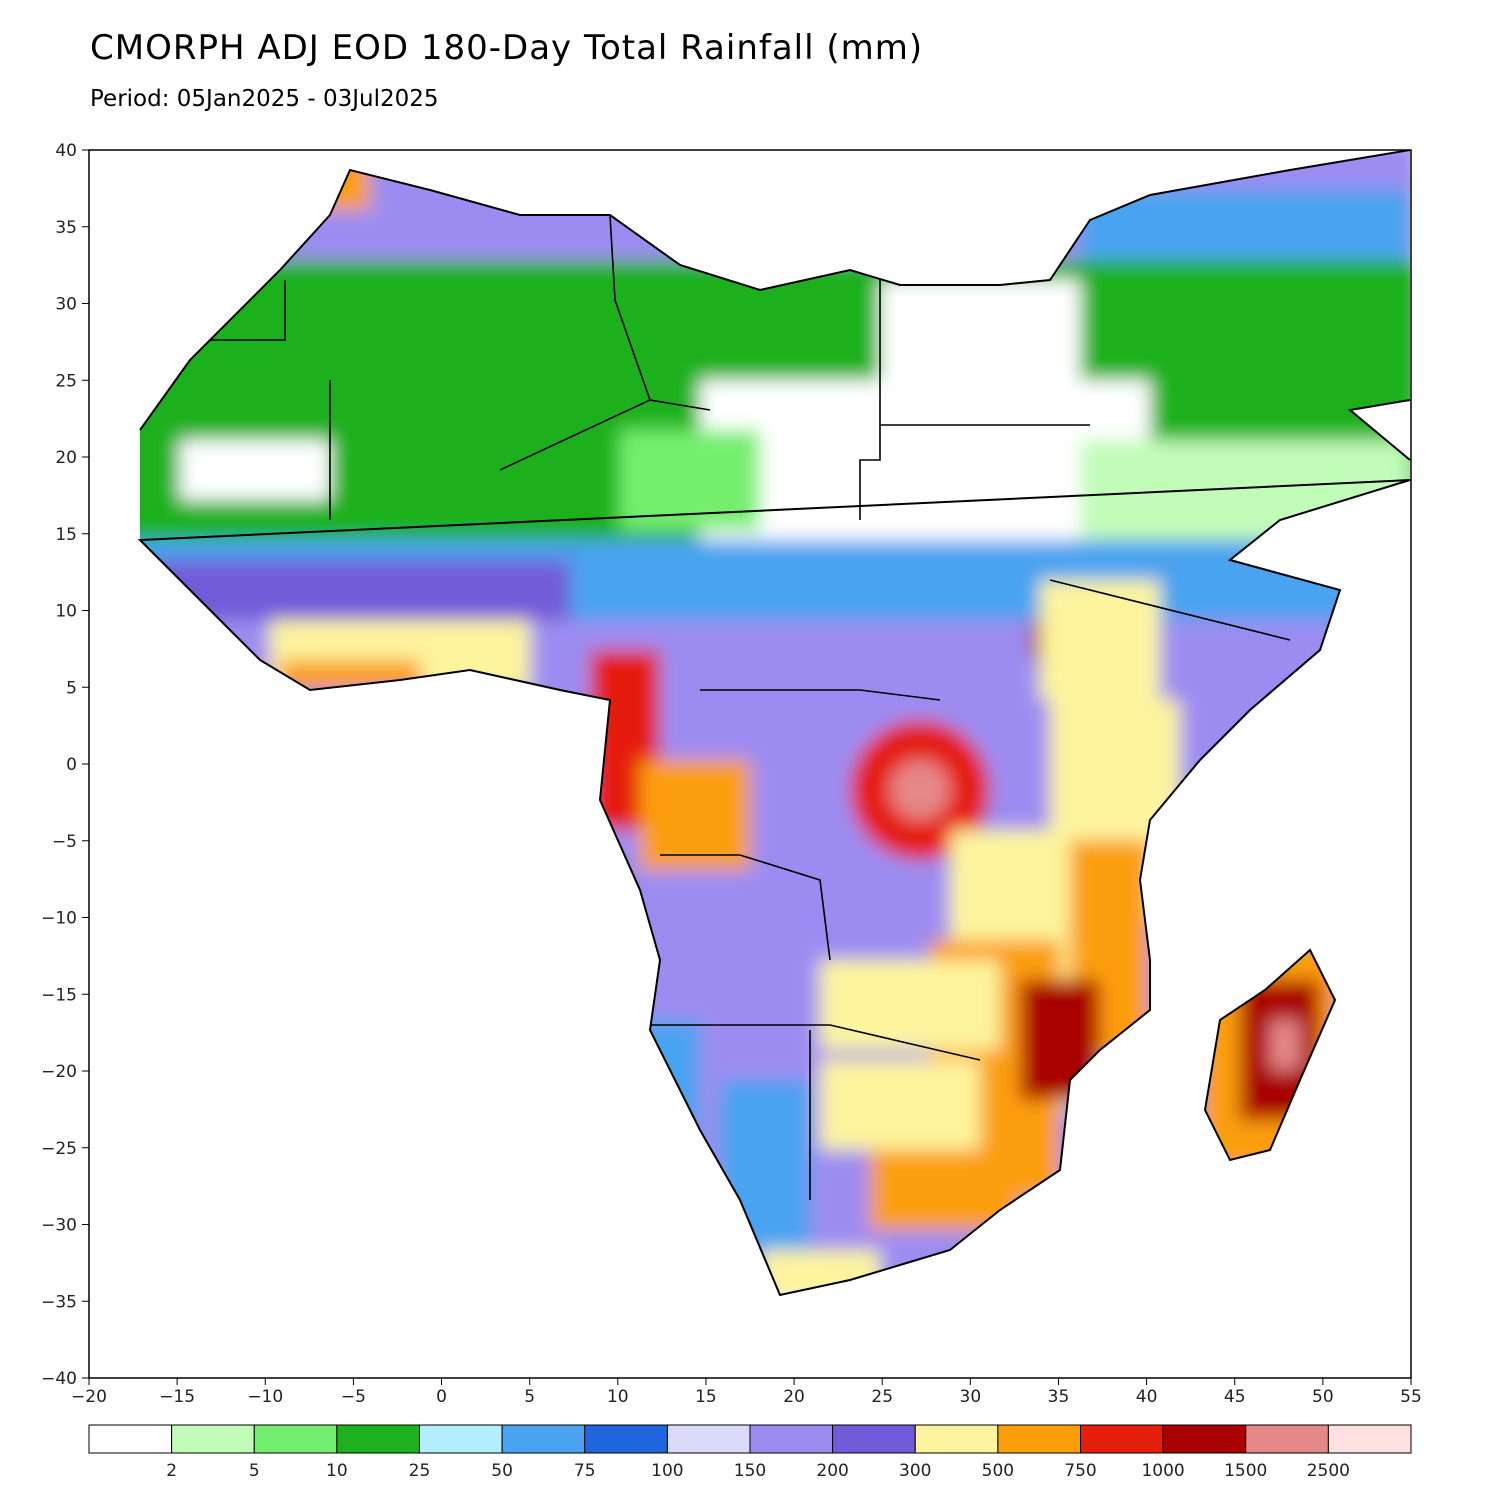 The image size is (1500, 1500). I want to click on y-axis: 40 35 30 25 20 15 10 5 0 −5 −10 −15 −20 −25 −30 −35 −40, so click(65, 765).